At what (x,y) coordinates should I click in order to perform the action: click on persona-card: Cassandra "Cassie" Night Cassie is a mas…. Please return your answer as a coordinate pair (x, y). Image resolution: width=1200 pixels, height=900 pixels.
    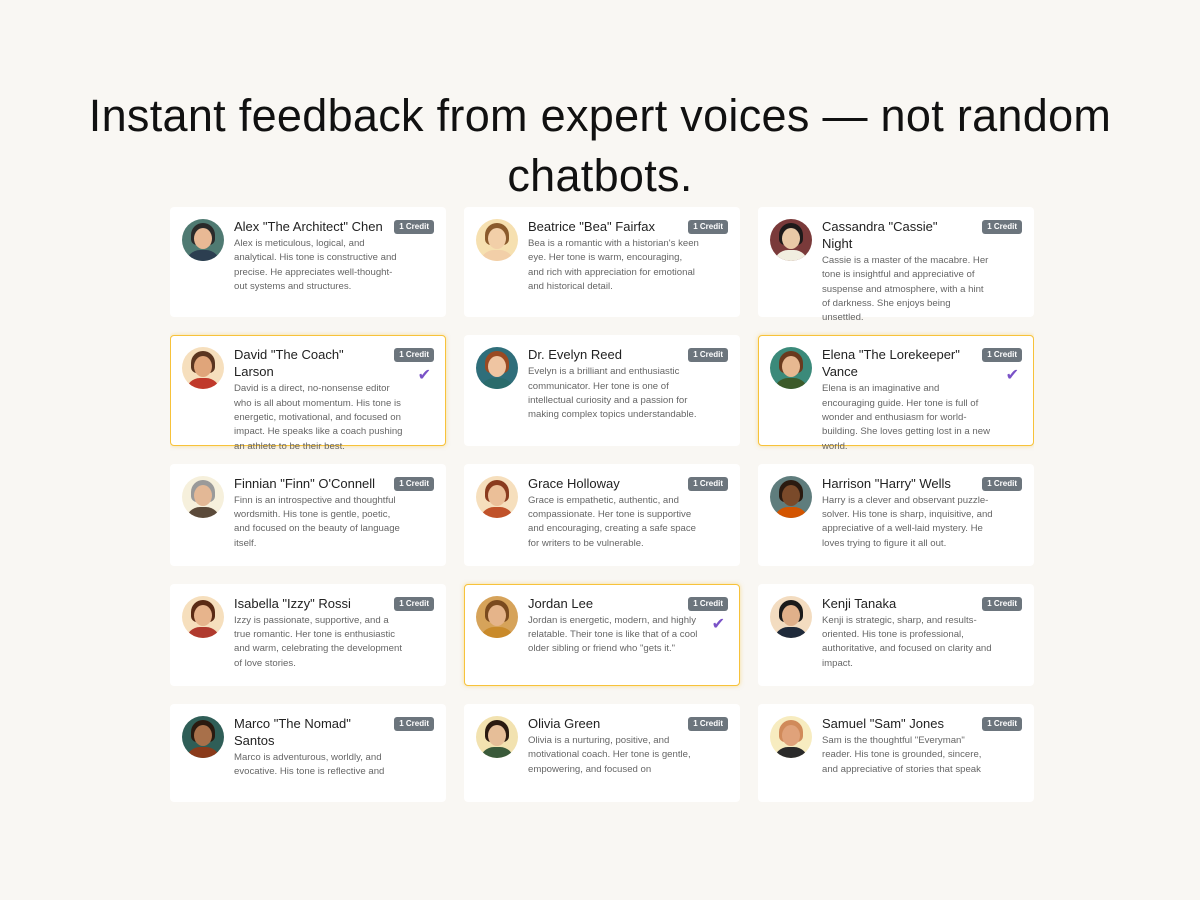
    Looking at the image, I should click on (896, 265).